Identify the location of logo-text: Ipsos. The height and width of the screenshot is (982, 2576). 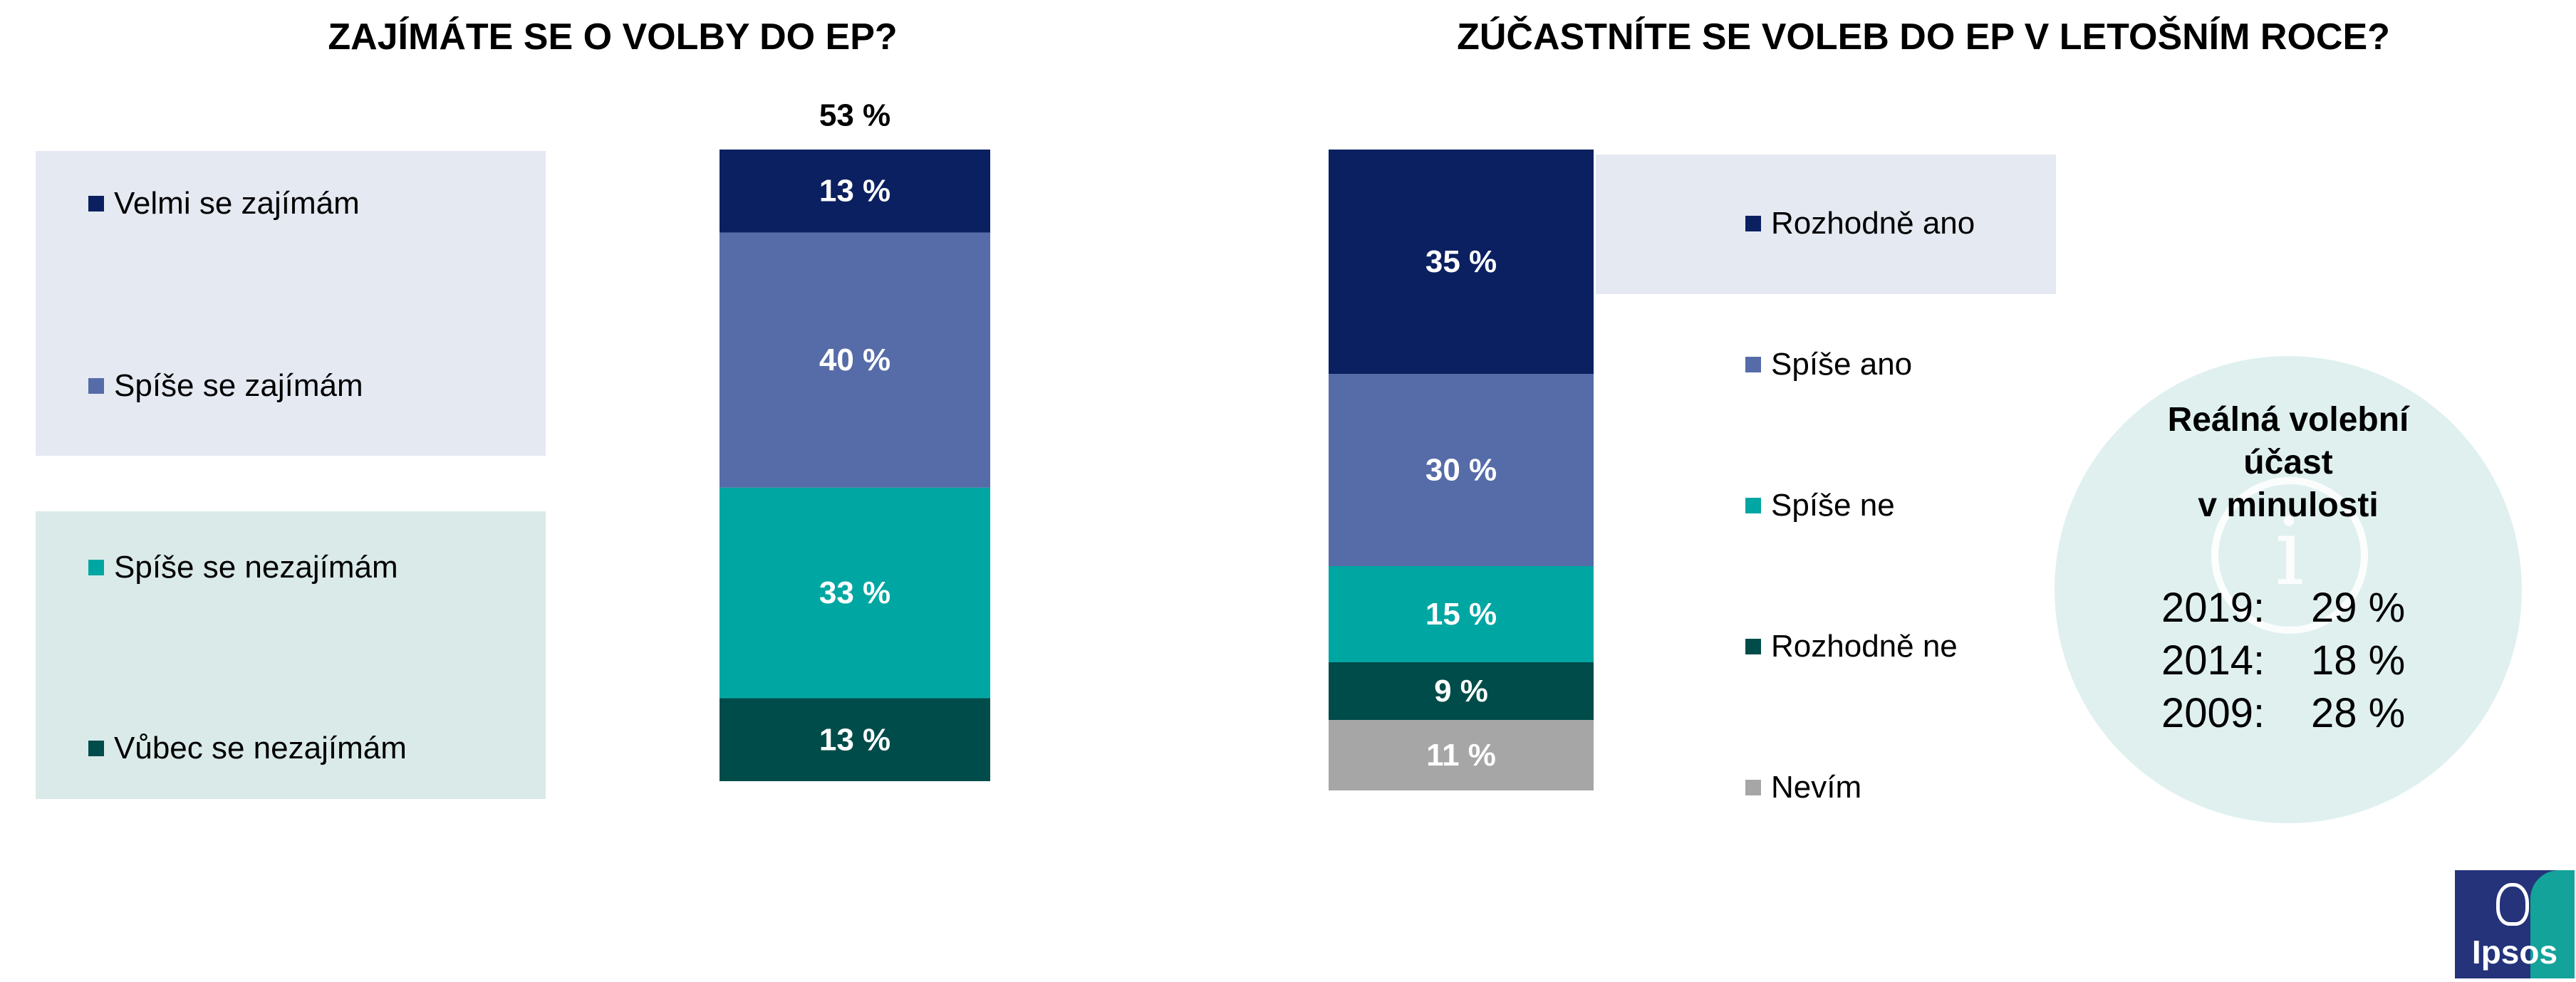
(2514, 952).